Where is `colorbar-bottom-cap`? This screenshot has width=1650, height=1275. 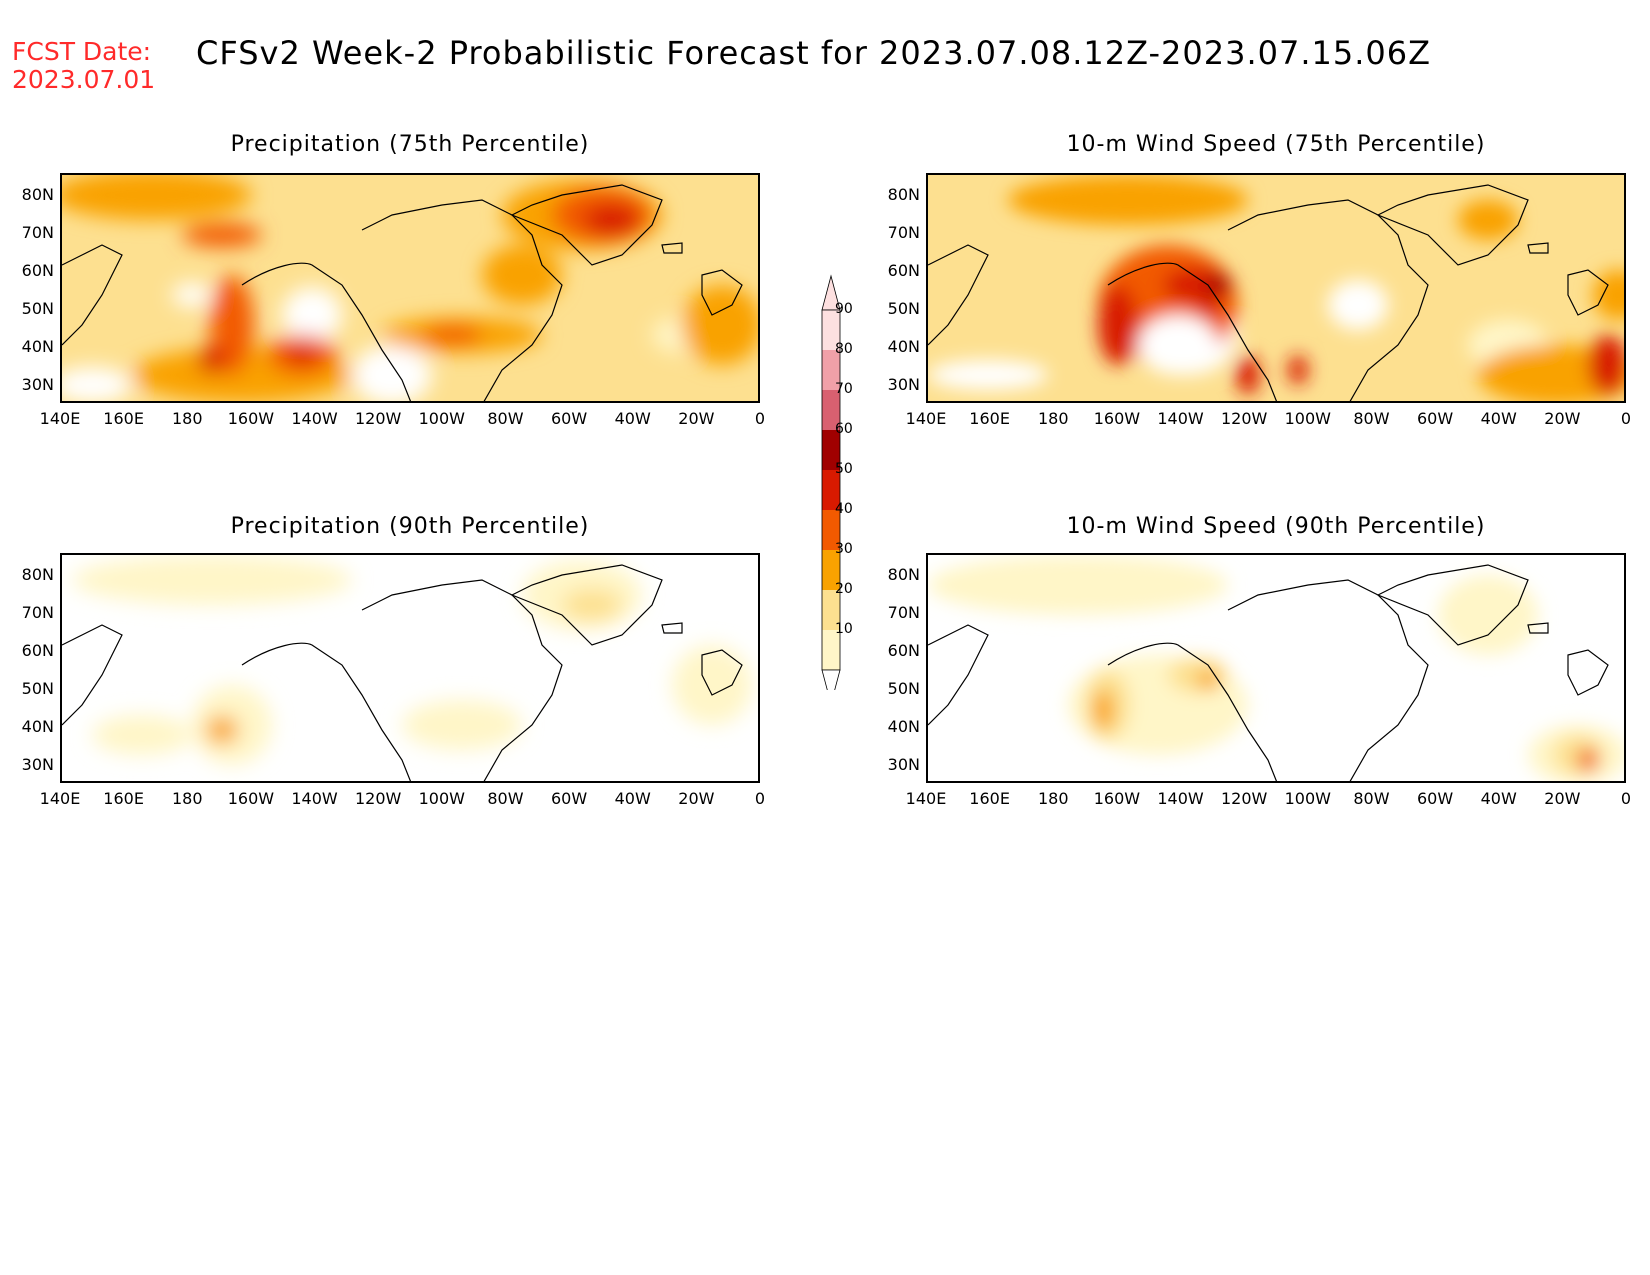 colorbar-bottom-cap is located at coordinates (831, 679).